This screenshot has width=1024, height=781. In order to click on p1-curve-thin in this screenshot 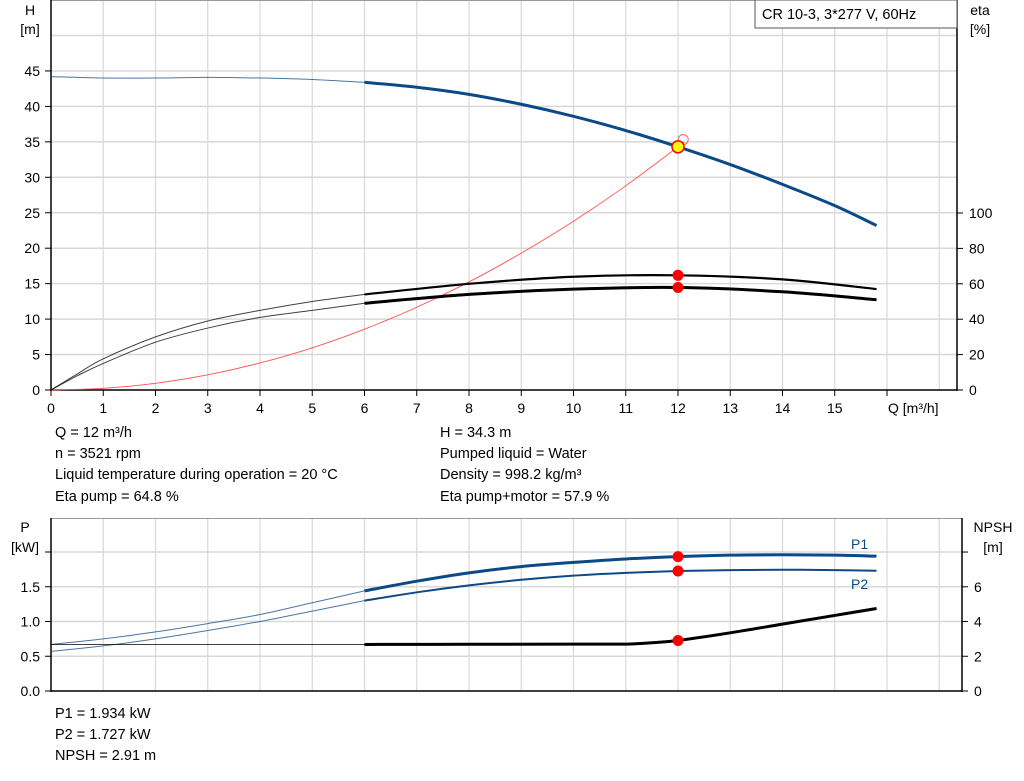, I will do `click(207, 617)`.